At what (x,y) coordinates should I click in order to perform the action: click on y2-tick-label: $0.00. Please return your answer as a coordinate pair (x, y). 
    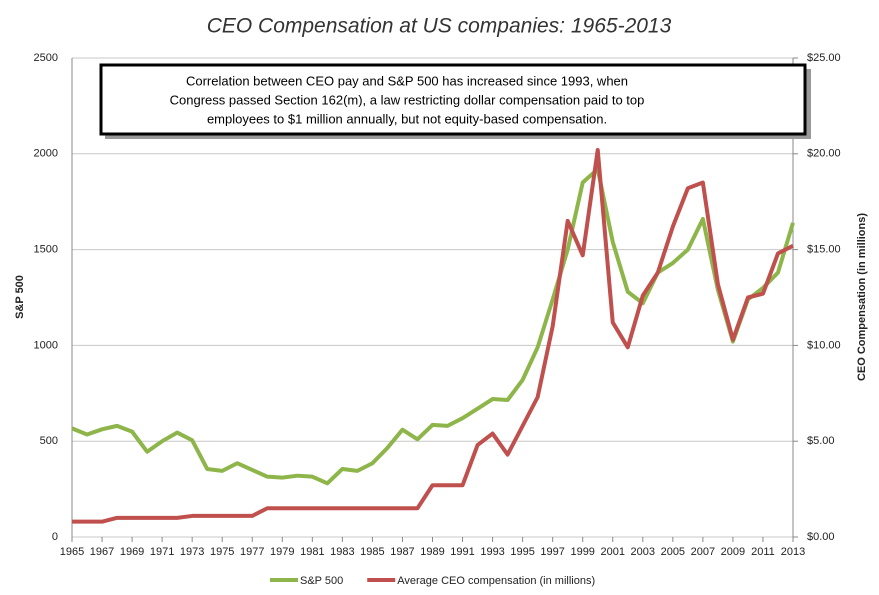
    Looking at the image, I should click on (821, 537).